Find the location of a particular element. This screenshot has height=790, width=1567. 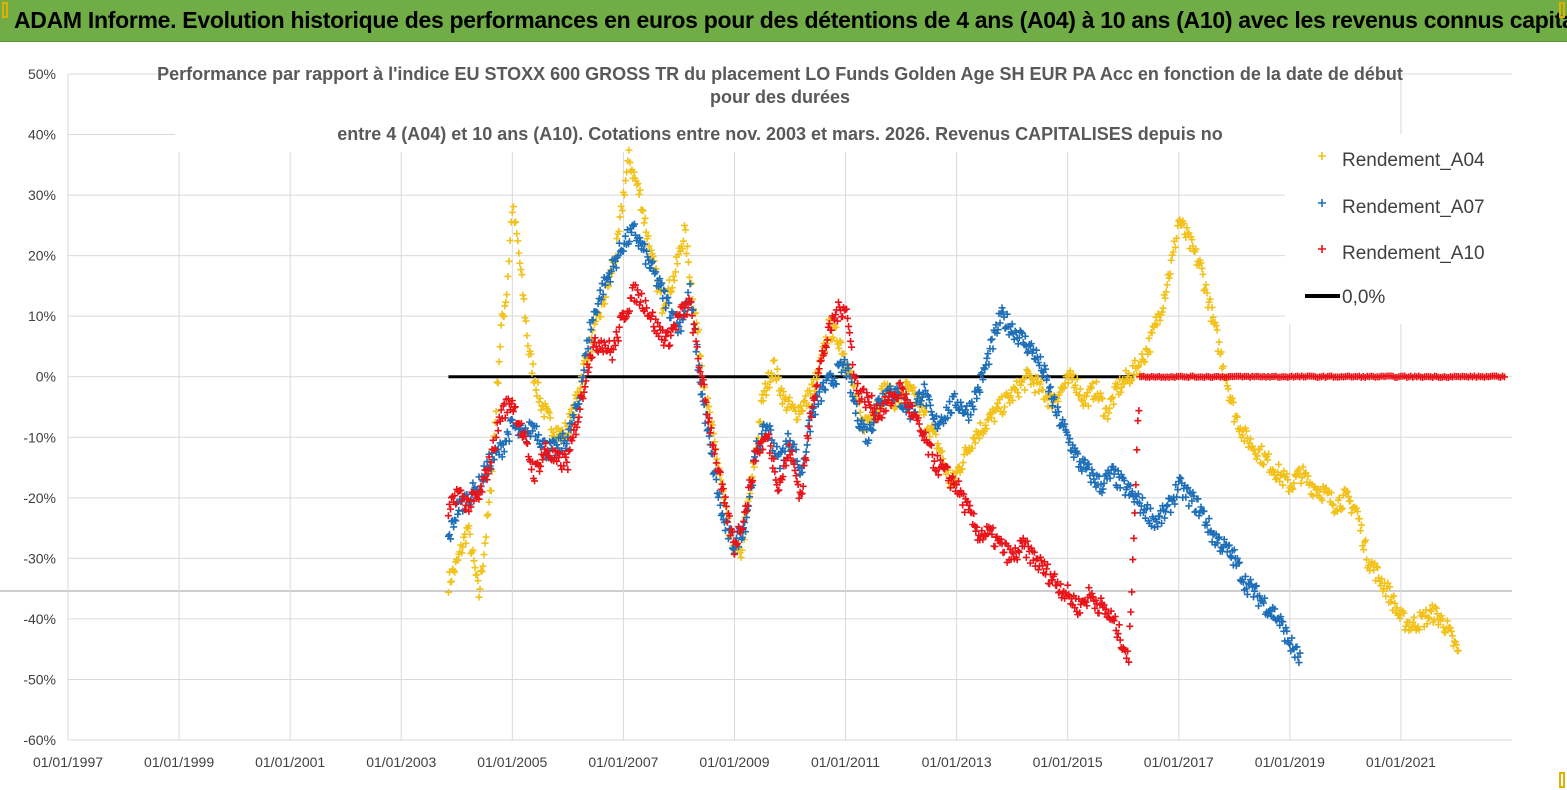

y-tick-label: 50% is located at coordinates (42, 74).